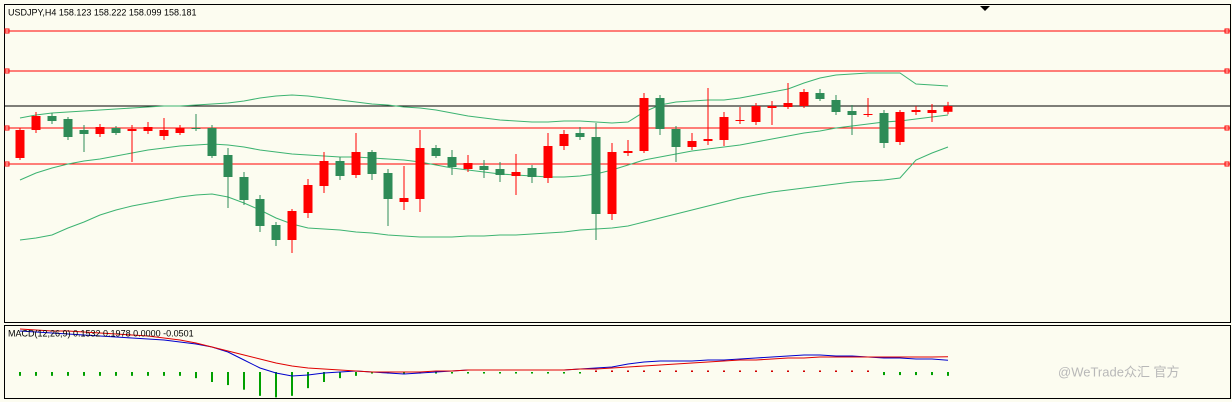 Image resolution: width=1232 pixels, height=402 pixels. I want to click on macd-line, so click(484, 350).